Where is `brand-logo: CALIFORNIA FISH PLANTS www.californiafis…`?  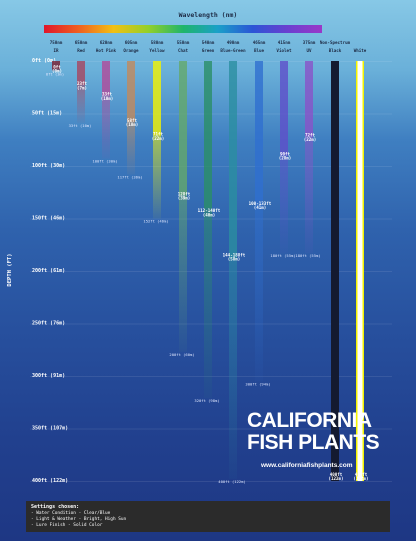 brand-logo: CALIFORNIA FISH PLANTS www.californiafis… is located at coordinates (313, 439).